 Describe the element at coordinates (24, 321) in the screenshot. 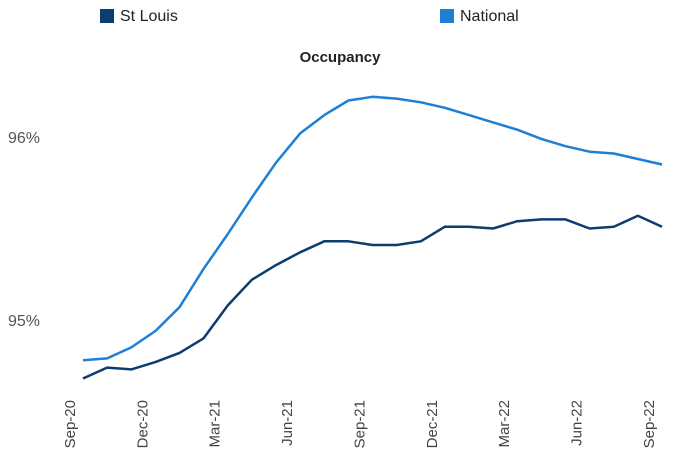

I see `y-tick-label: 95%` at that location.